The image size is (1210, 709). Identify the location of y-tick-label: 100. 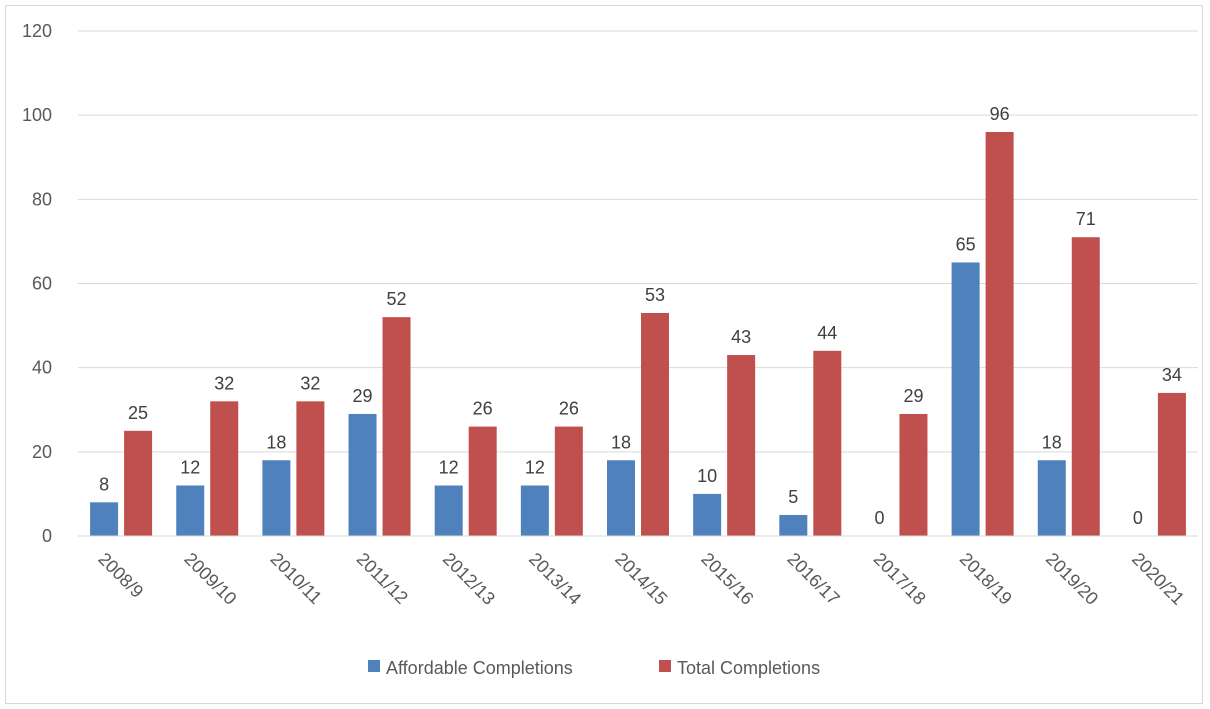
(37, 115).